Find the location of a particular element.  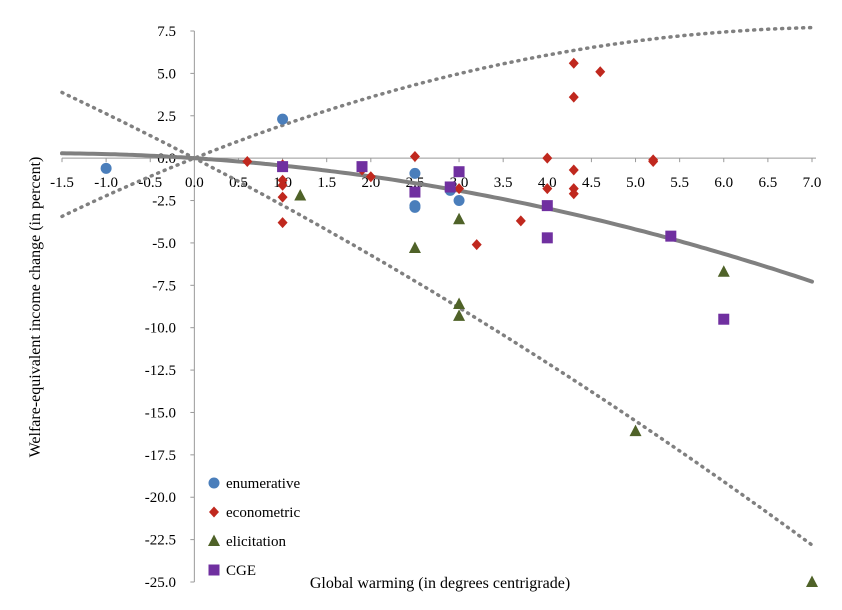

legend-CGE-marker is located at coordinates (214, 570).